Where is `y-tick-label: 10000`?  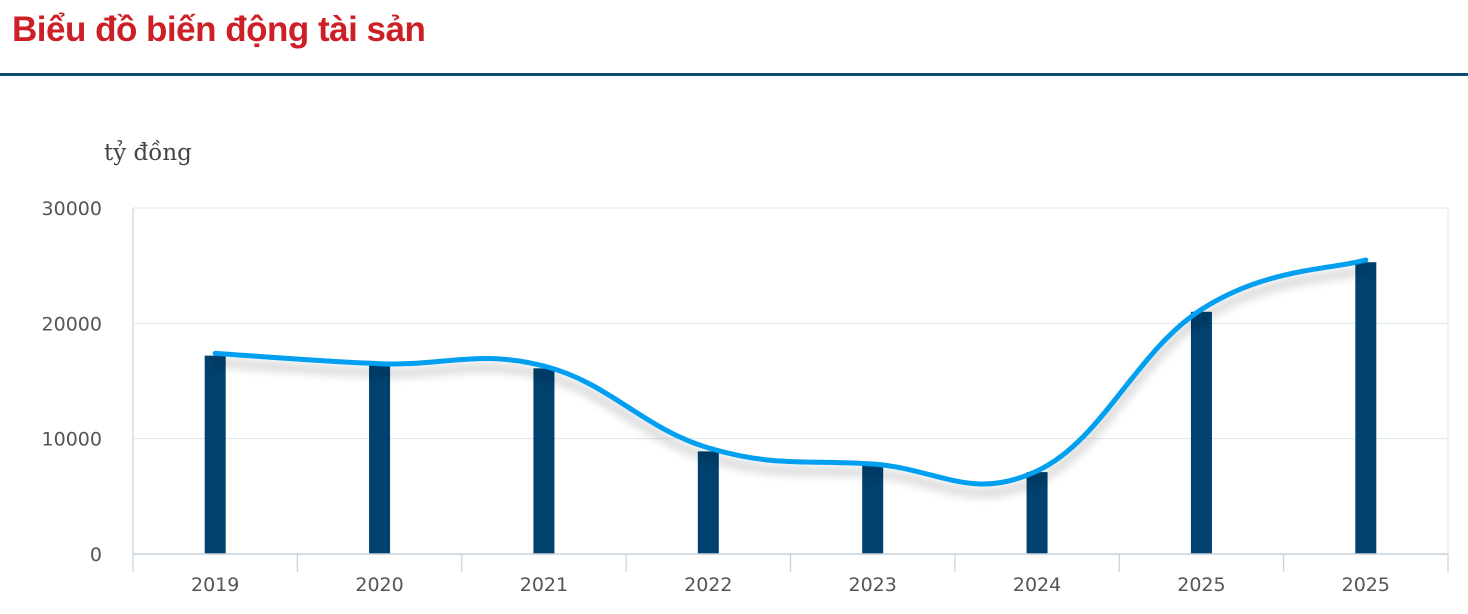 y-tick-label: 10000 is located at coordinates (72, 440).